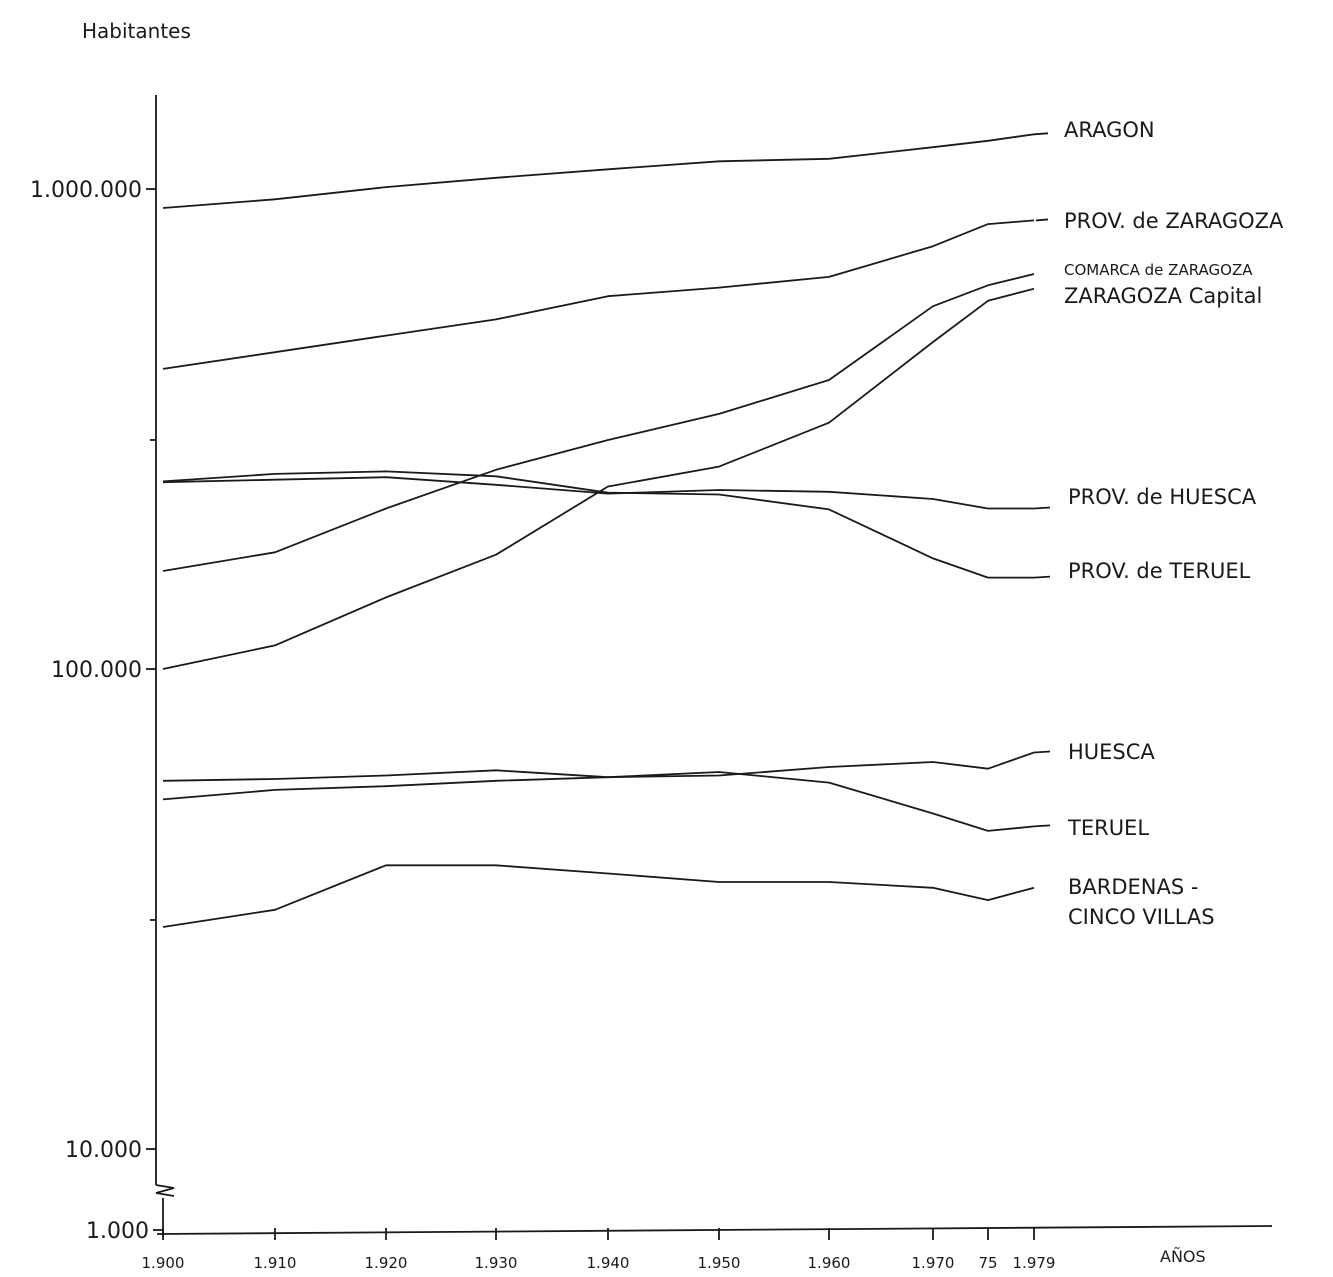 This screenshot has height=1277, width=1333. What do you see at coordinates (598, 493) in the screenshot?
I see `series-line-prov-de-huesca` at bounding box center [598, 493].